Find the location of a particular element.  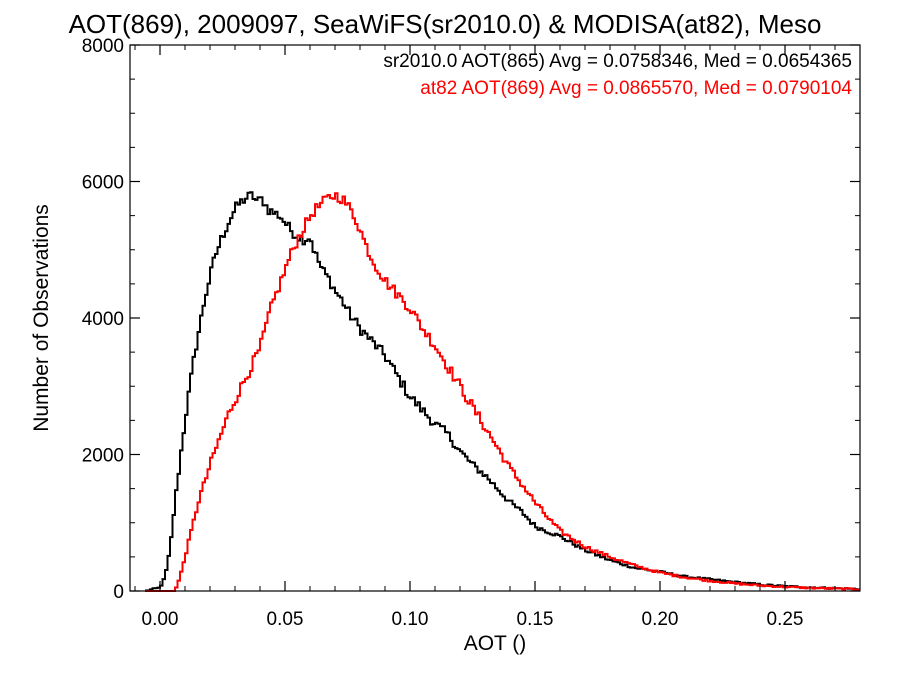

y-tick-label: 4000 is located at coordinates (103, 319).